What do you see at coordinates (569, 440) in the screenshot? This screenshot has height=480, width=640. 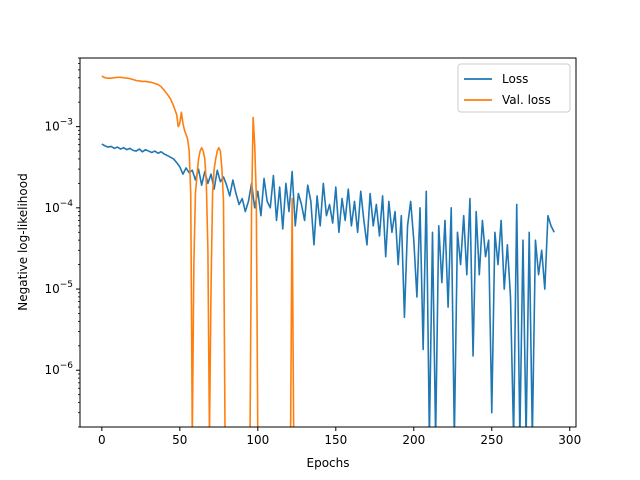 I see `x-tick-label: 300` at bounding box center [569, 440].